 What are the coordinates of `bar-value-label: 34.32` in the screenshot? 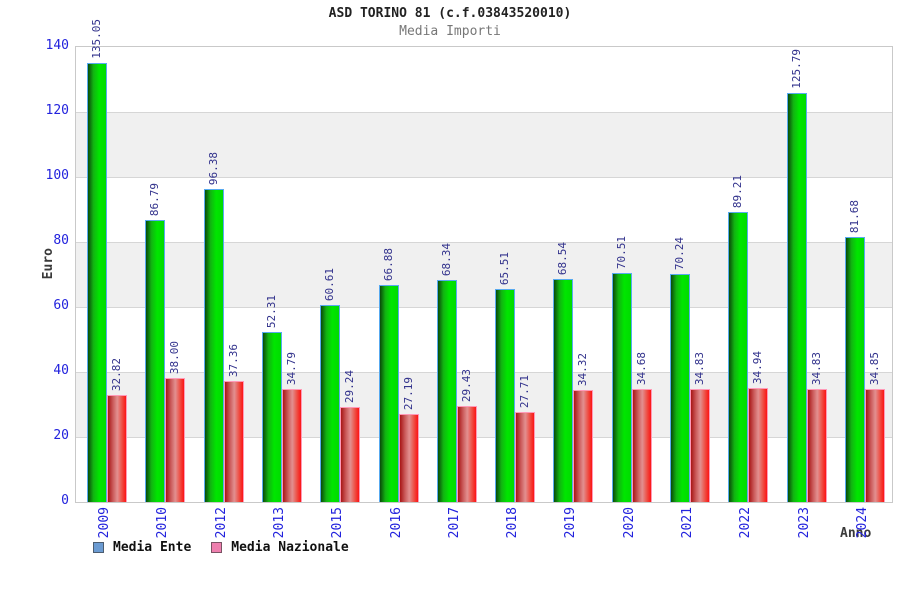 It's located at (583, 369).